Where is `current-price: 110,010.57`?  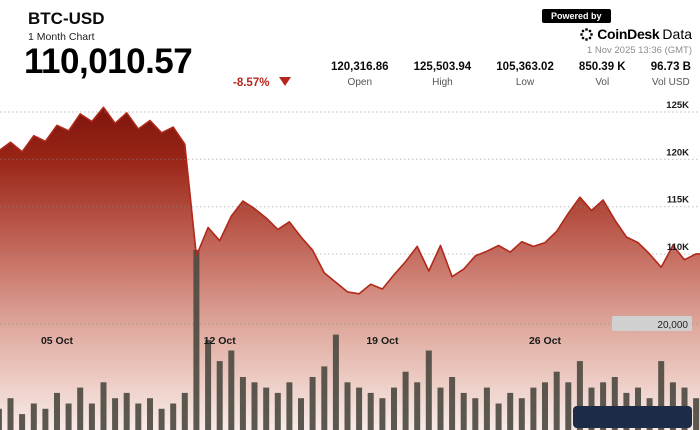 current-price: 110,010.57 is located at coordinates (108, 61).